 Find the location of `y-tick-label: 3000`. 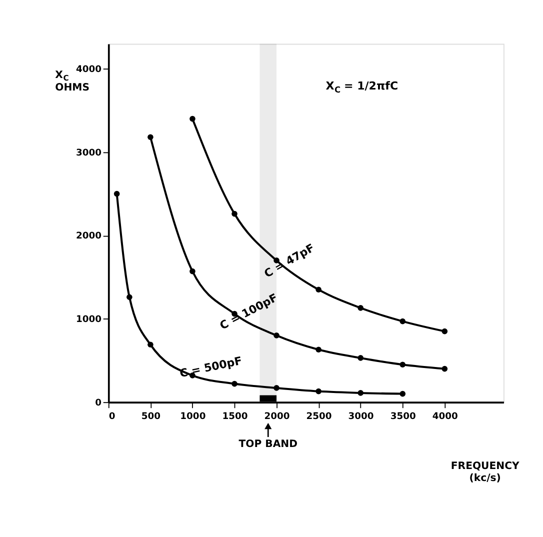

y-tick-label: 3000 is located at coordinates (89, 152).